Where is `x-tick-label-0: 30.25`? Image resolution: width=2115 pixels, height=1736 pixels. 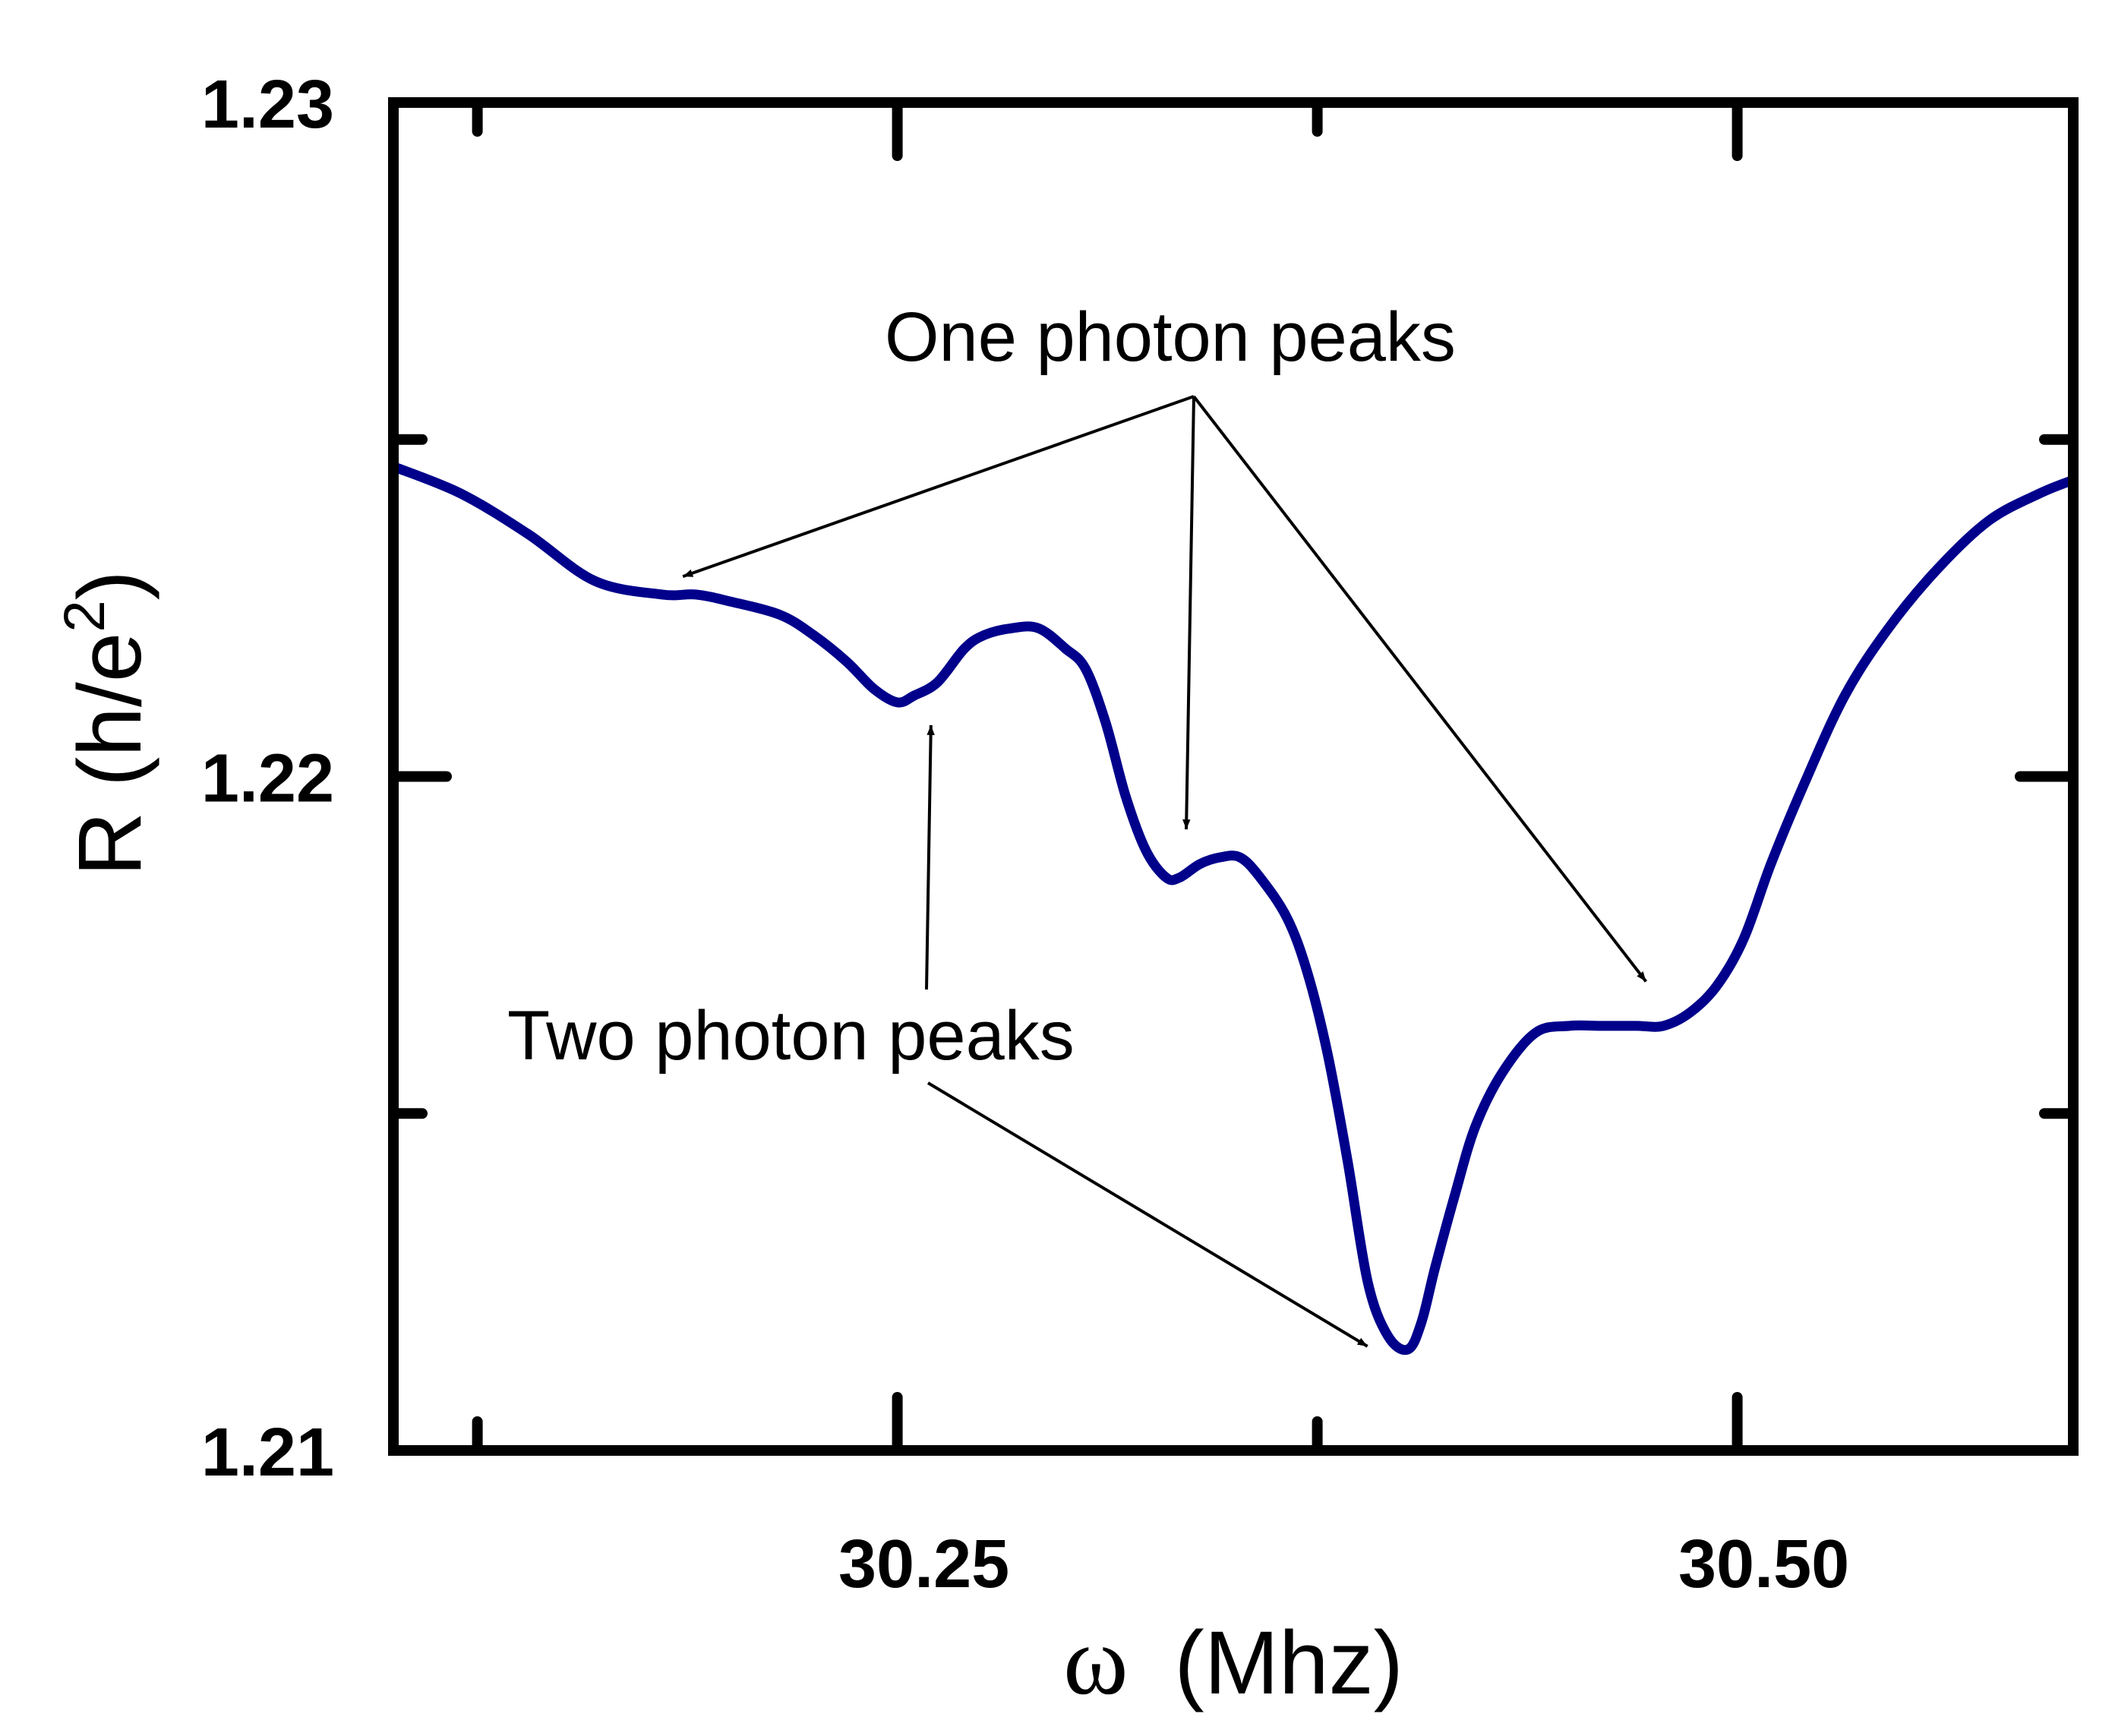 x-tick-label-0: 30.25 is located at coordinates (923, 1564).